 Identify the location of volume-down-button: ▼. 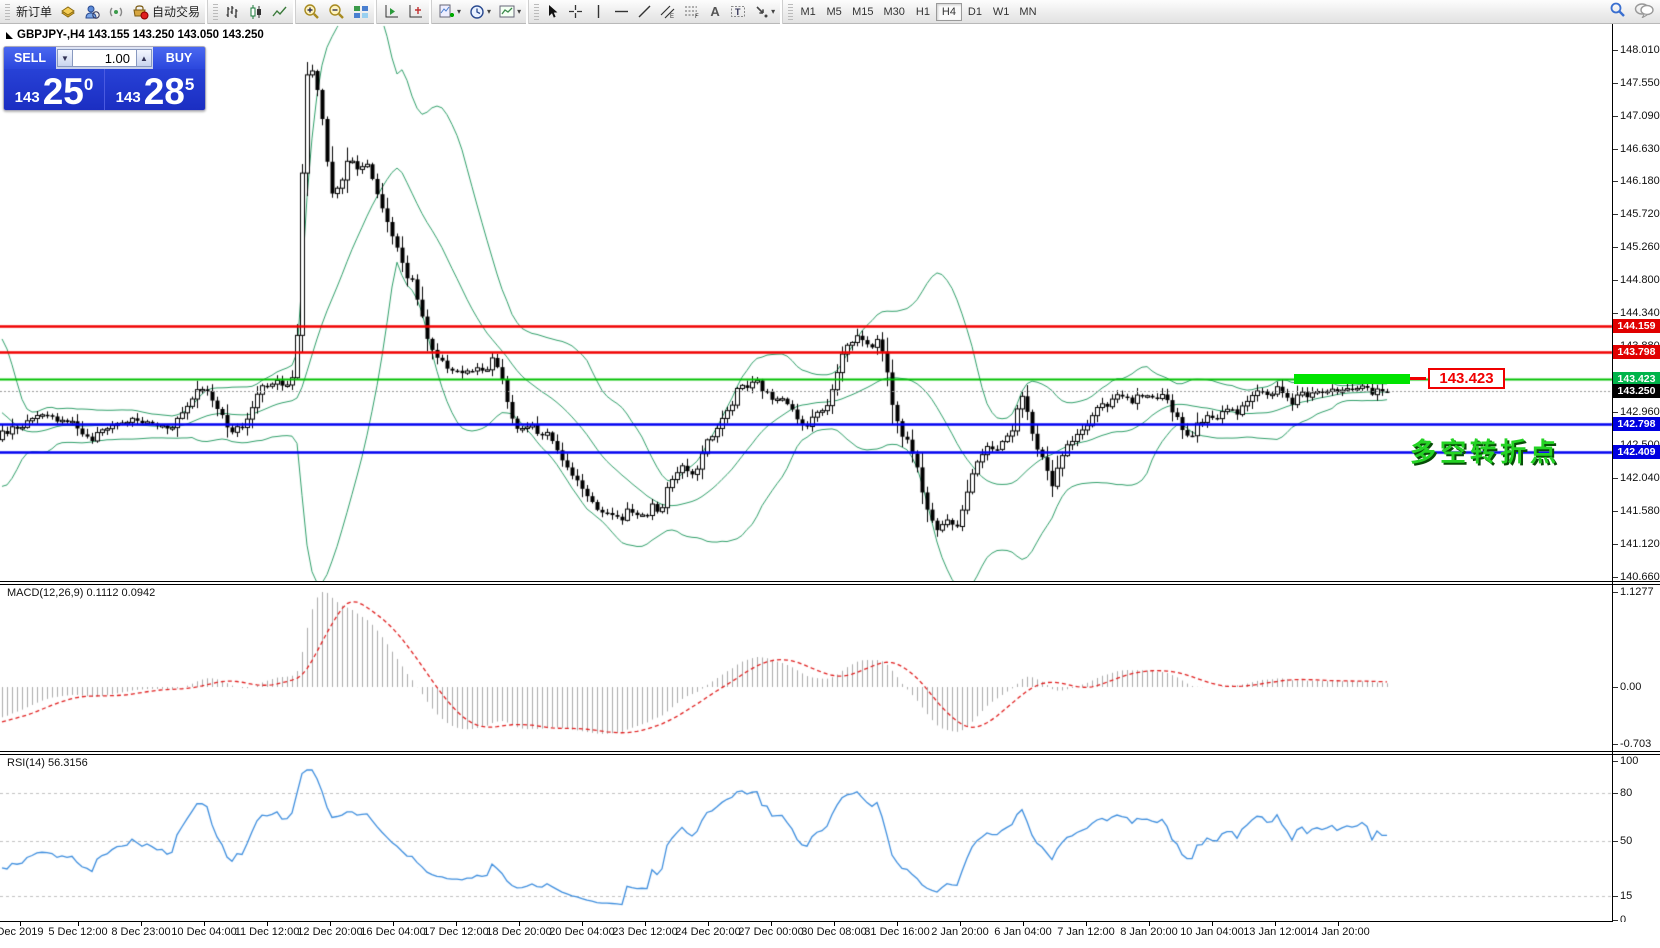
(65, 58).